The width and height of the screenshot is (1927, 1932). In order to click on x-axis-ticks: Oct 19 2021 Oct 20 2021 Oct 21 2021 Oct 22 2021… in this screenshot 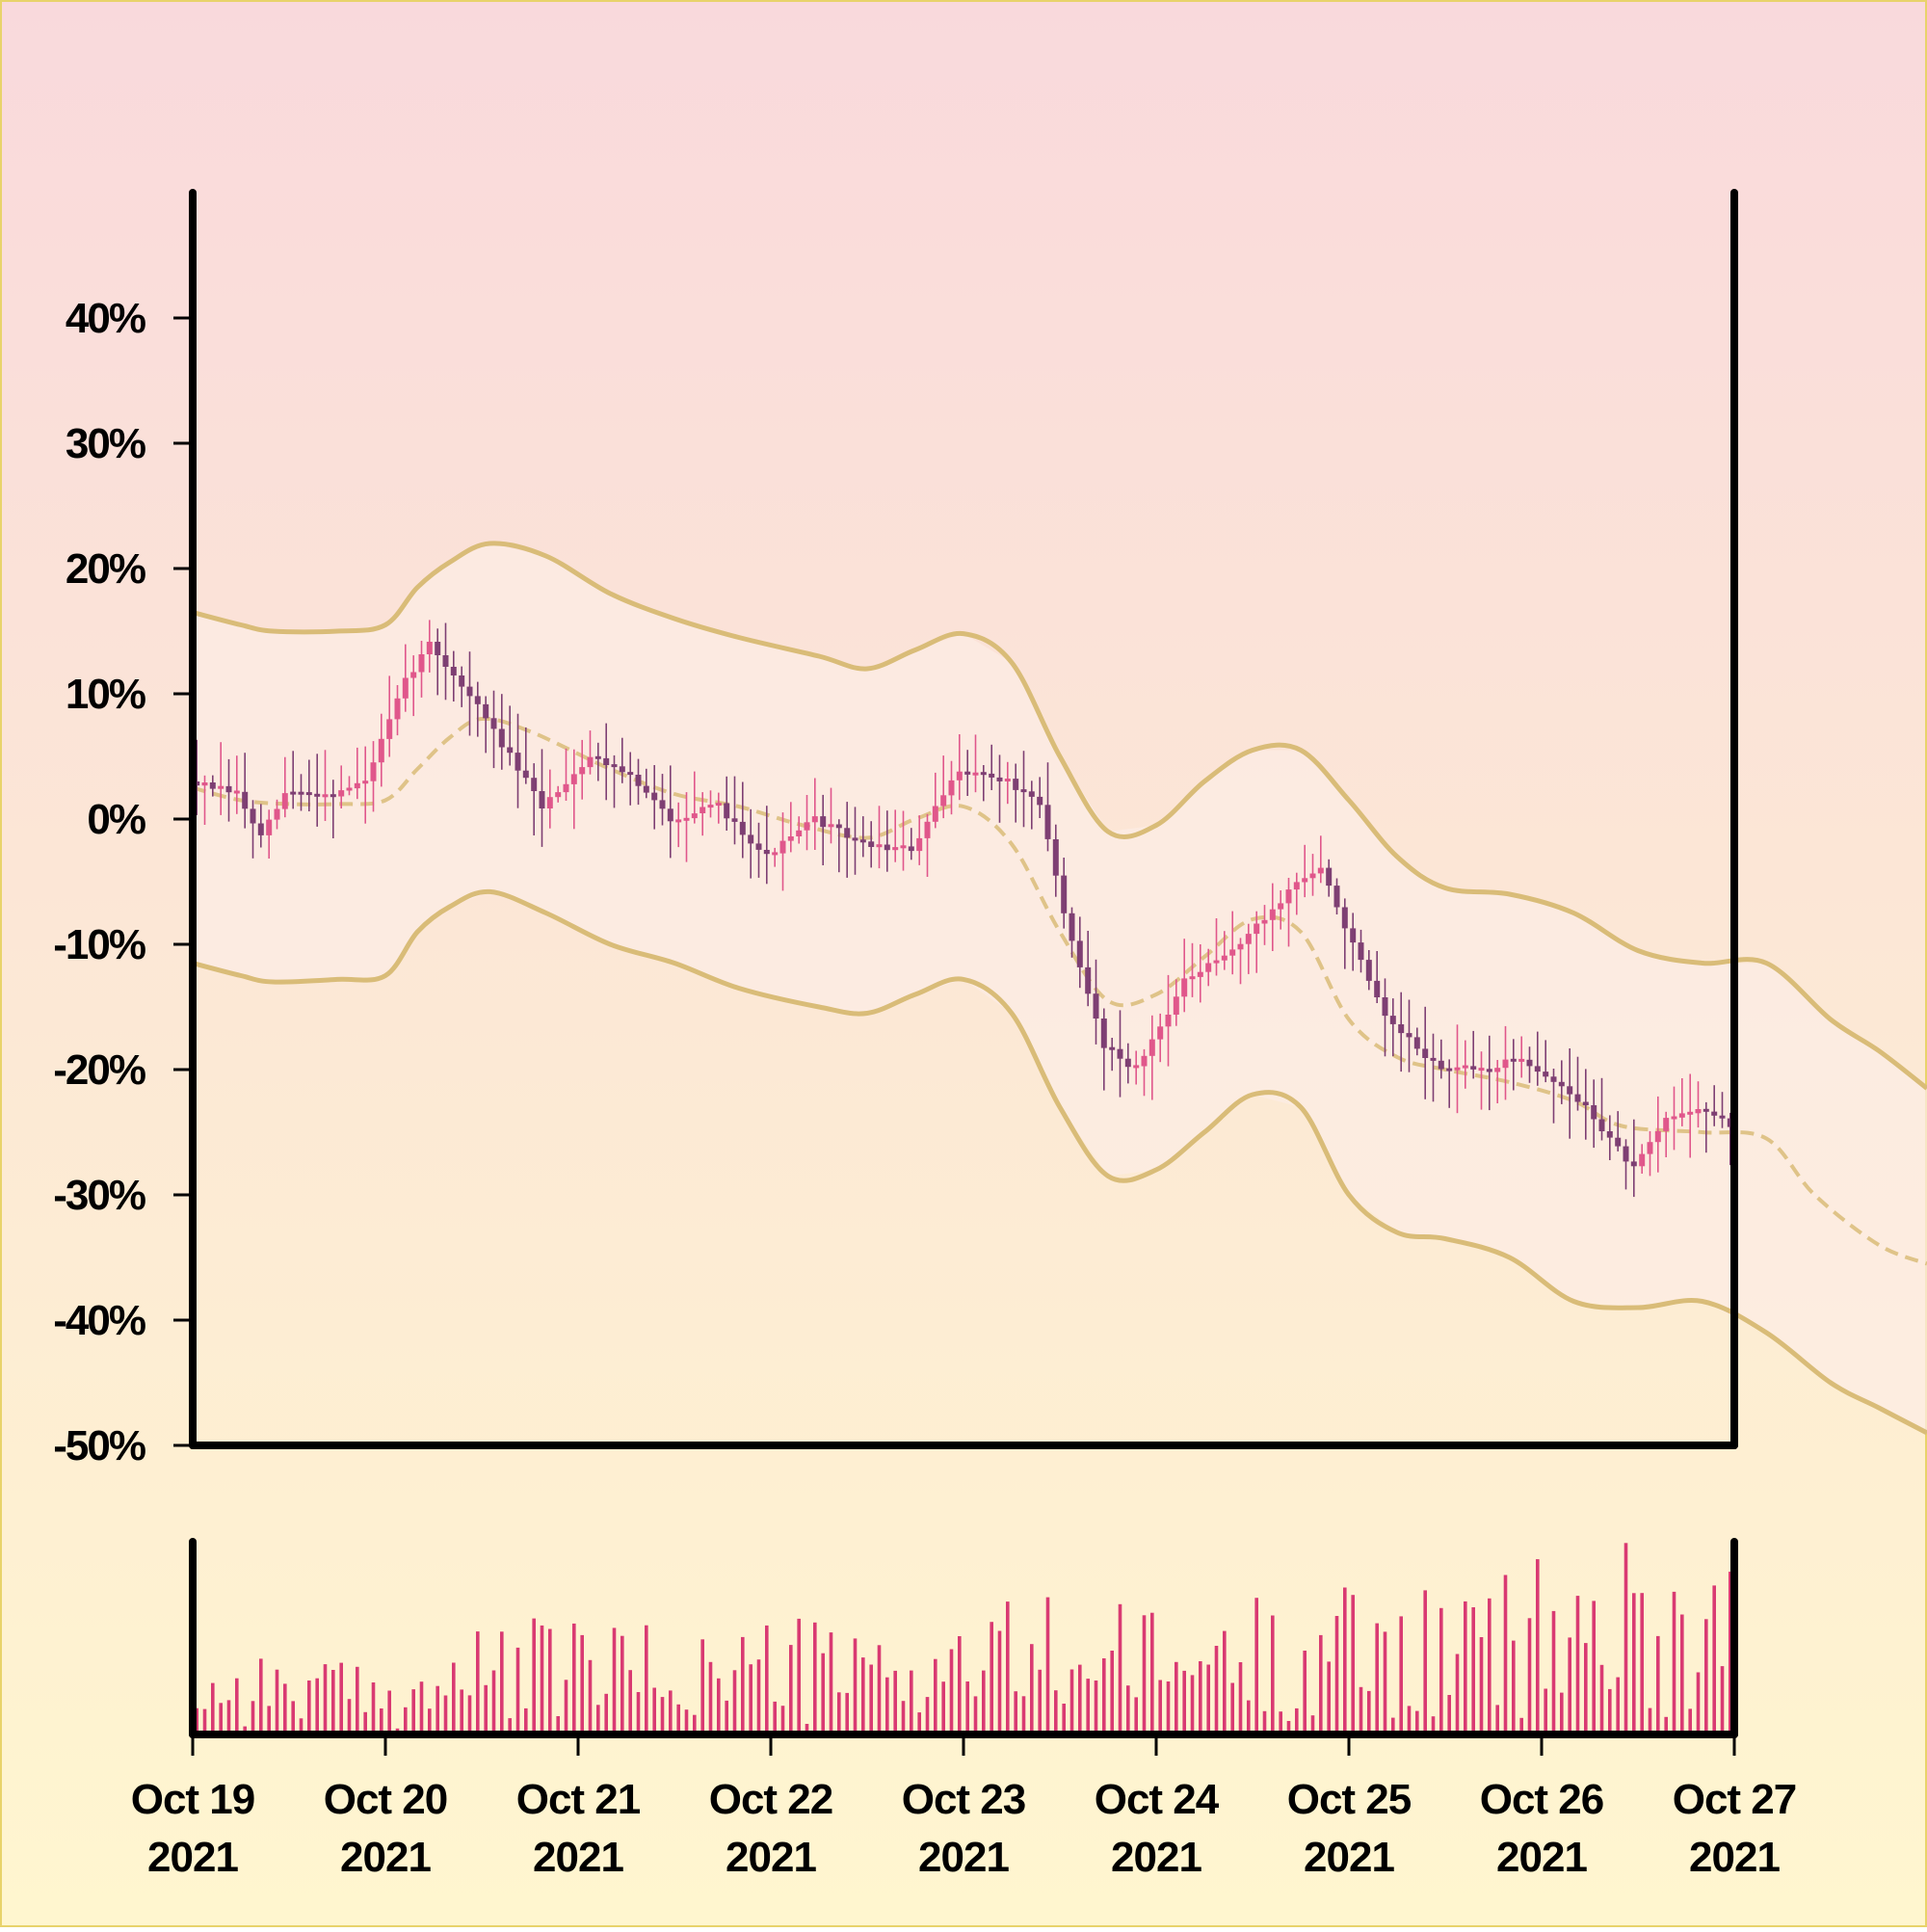, I will do `click(964, 1807)`.